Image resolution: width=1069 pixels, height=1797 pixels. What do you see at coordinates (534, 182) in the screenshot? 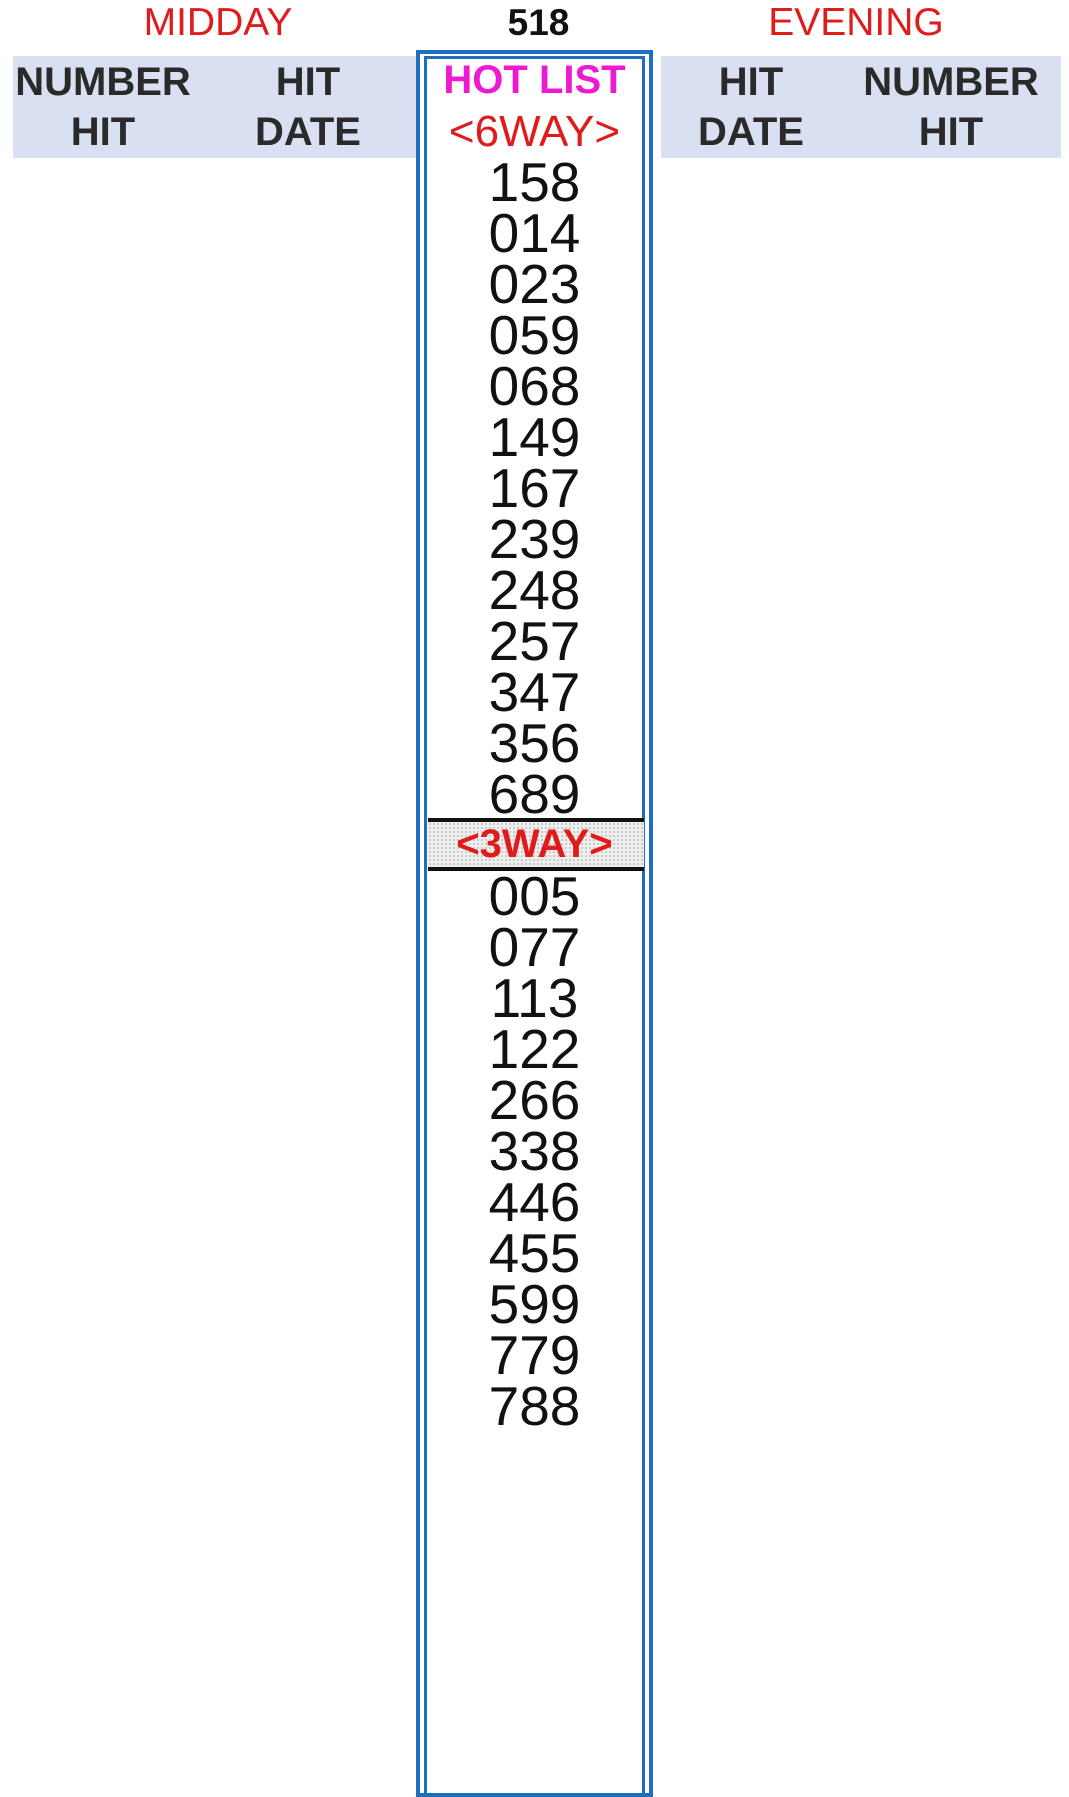
I see `six-way-number: 158` at bounding box center [534, 182].